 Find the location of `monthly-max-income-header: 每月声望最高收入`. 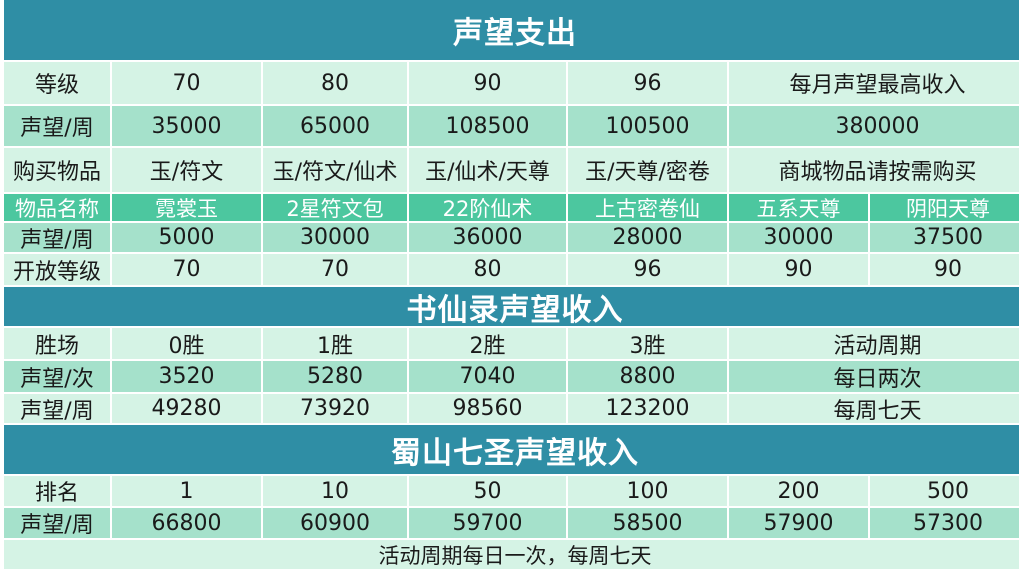

monthly-max-income-header: 每月声望最高收入 is located at coordinates (874, 83).